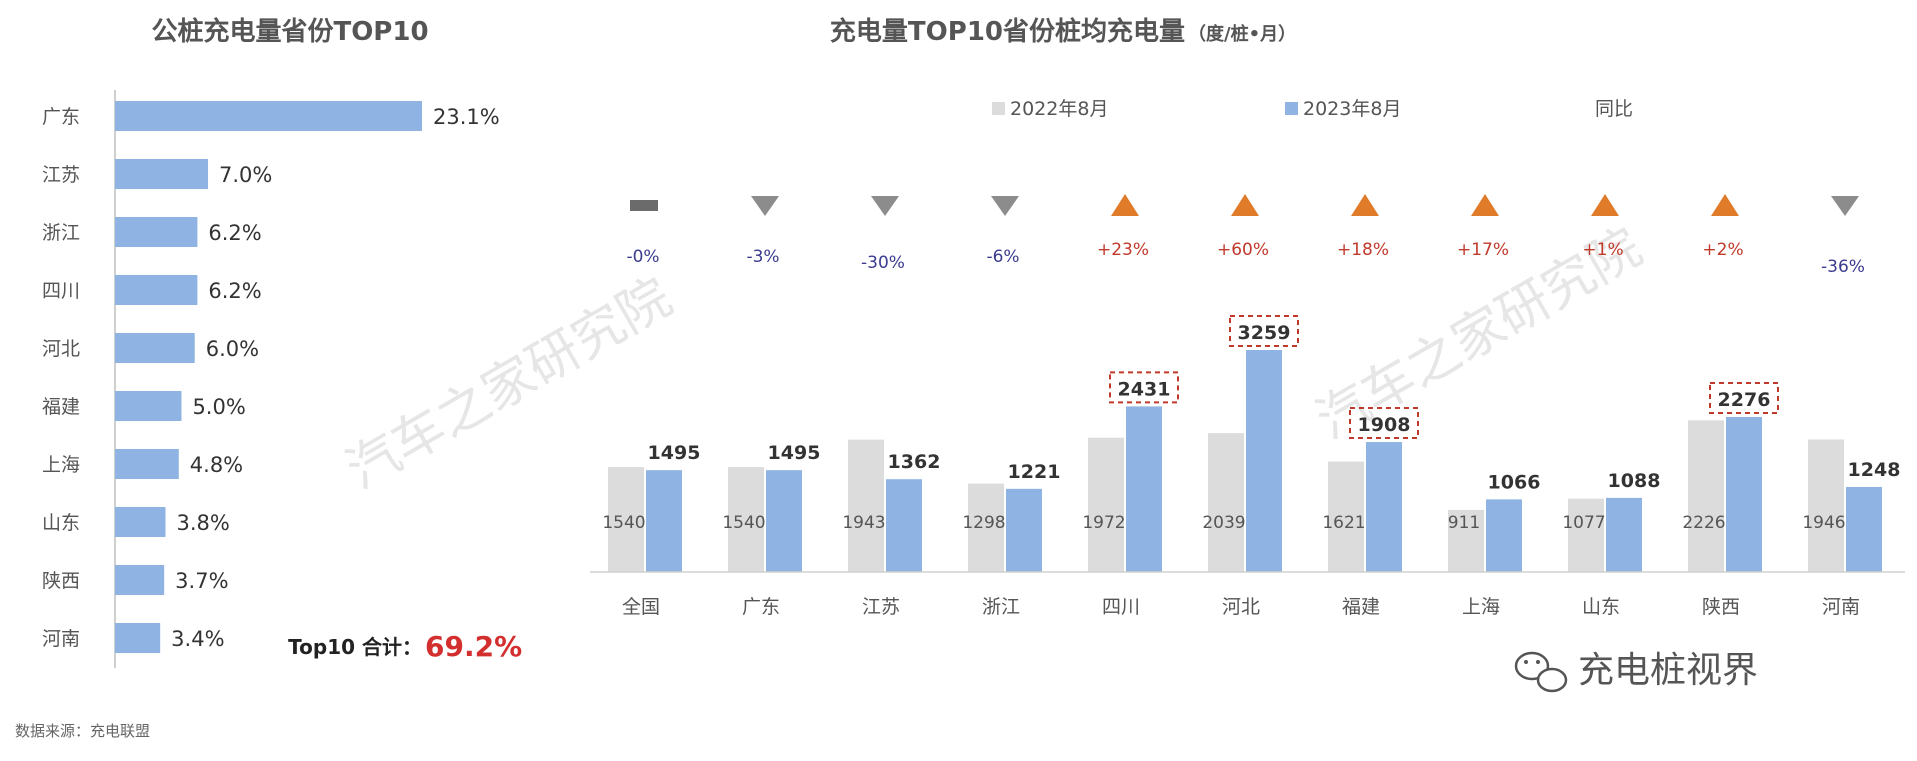 The image size is (1917, 761). What do you see at coordinates (1703, 523) in the screenshot?
I see `value-label-2022: 2226` at bounding box center [1703, 523].